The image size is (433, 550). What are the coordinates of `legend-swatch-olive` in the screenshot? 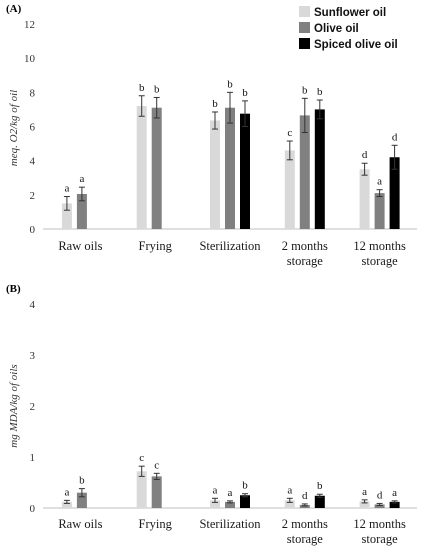 It's located at (304, 27).